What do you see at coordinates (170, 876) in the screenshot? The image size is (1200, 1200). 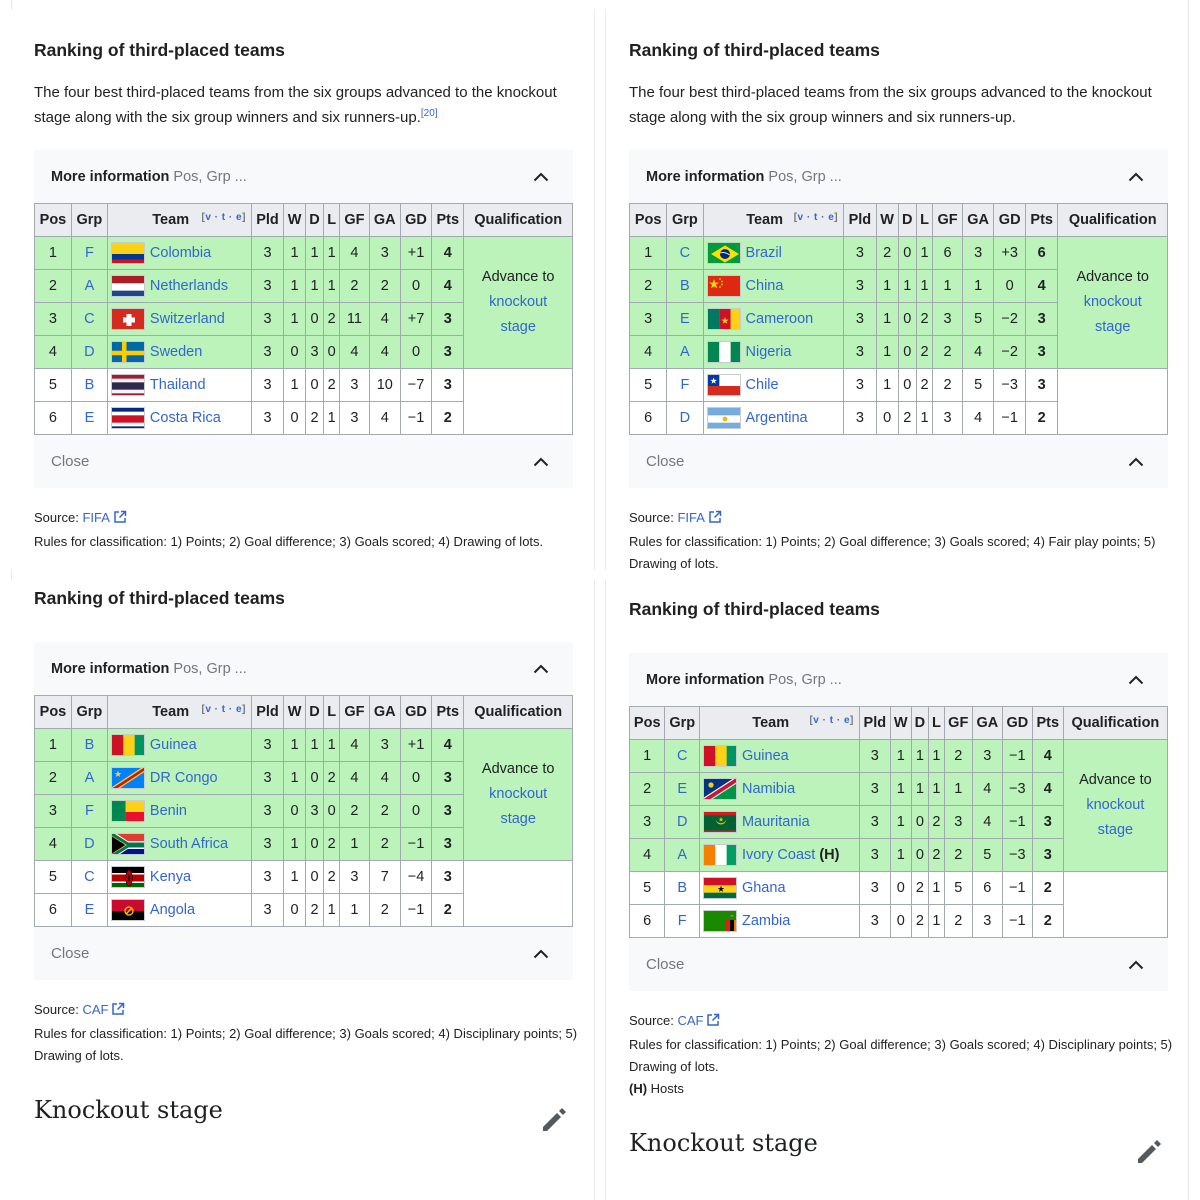 I see `team-link: Kenya` at bounding box center [170, 876].